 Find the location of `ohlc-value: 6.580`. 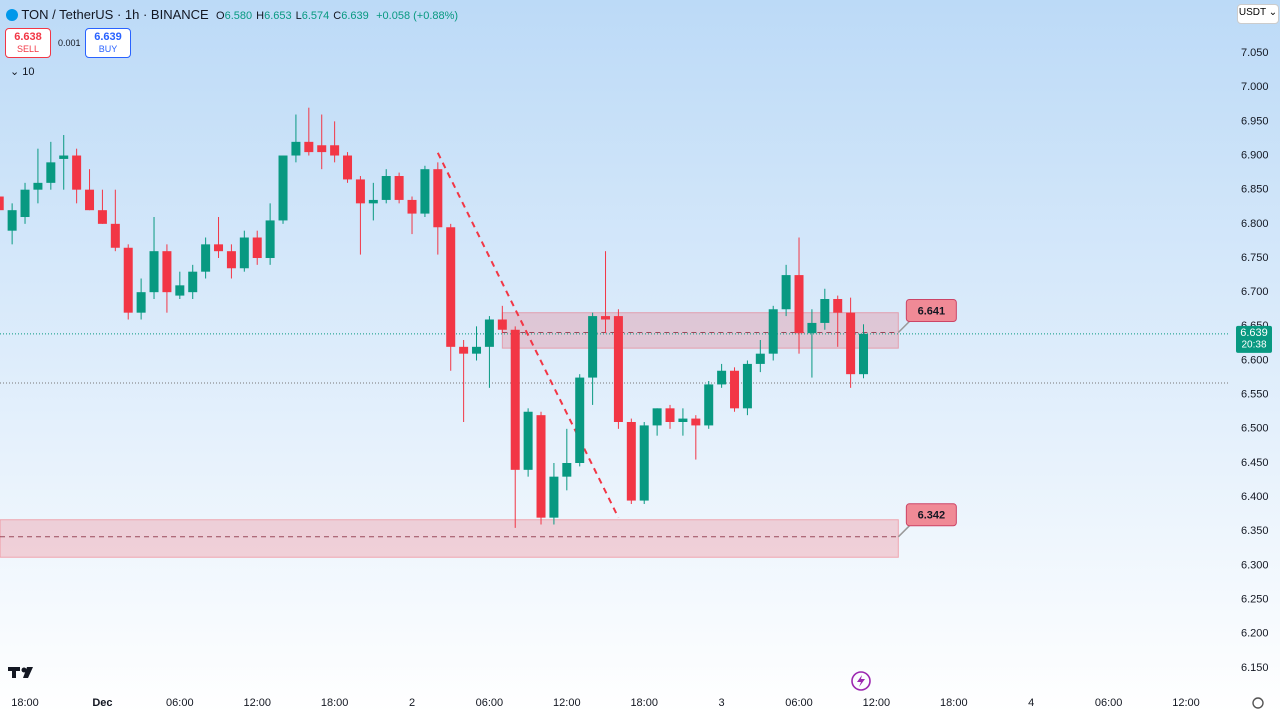

ohlc-value: 6.580 is located at coordinates (238, 16).